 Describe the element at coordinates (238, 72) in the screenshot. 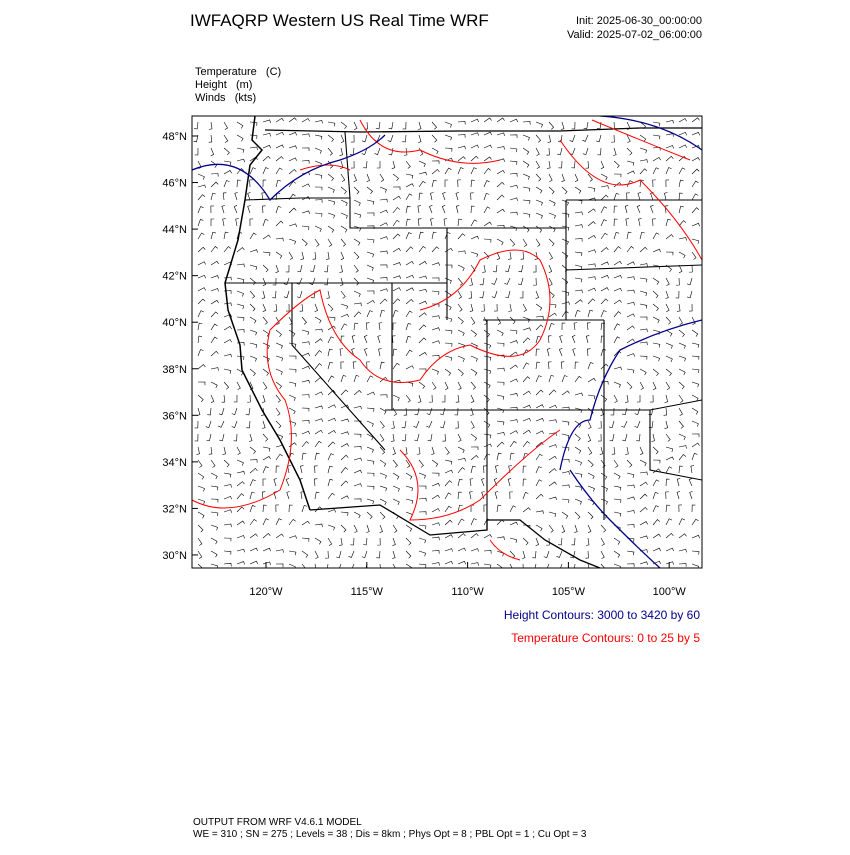

I see `field-label: Temperature (C)` at that location.